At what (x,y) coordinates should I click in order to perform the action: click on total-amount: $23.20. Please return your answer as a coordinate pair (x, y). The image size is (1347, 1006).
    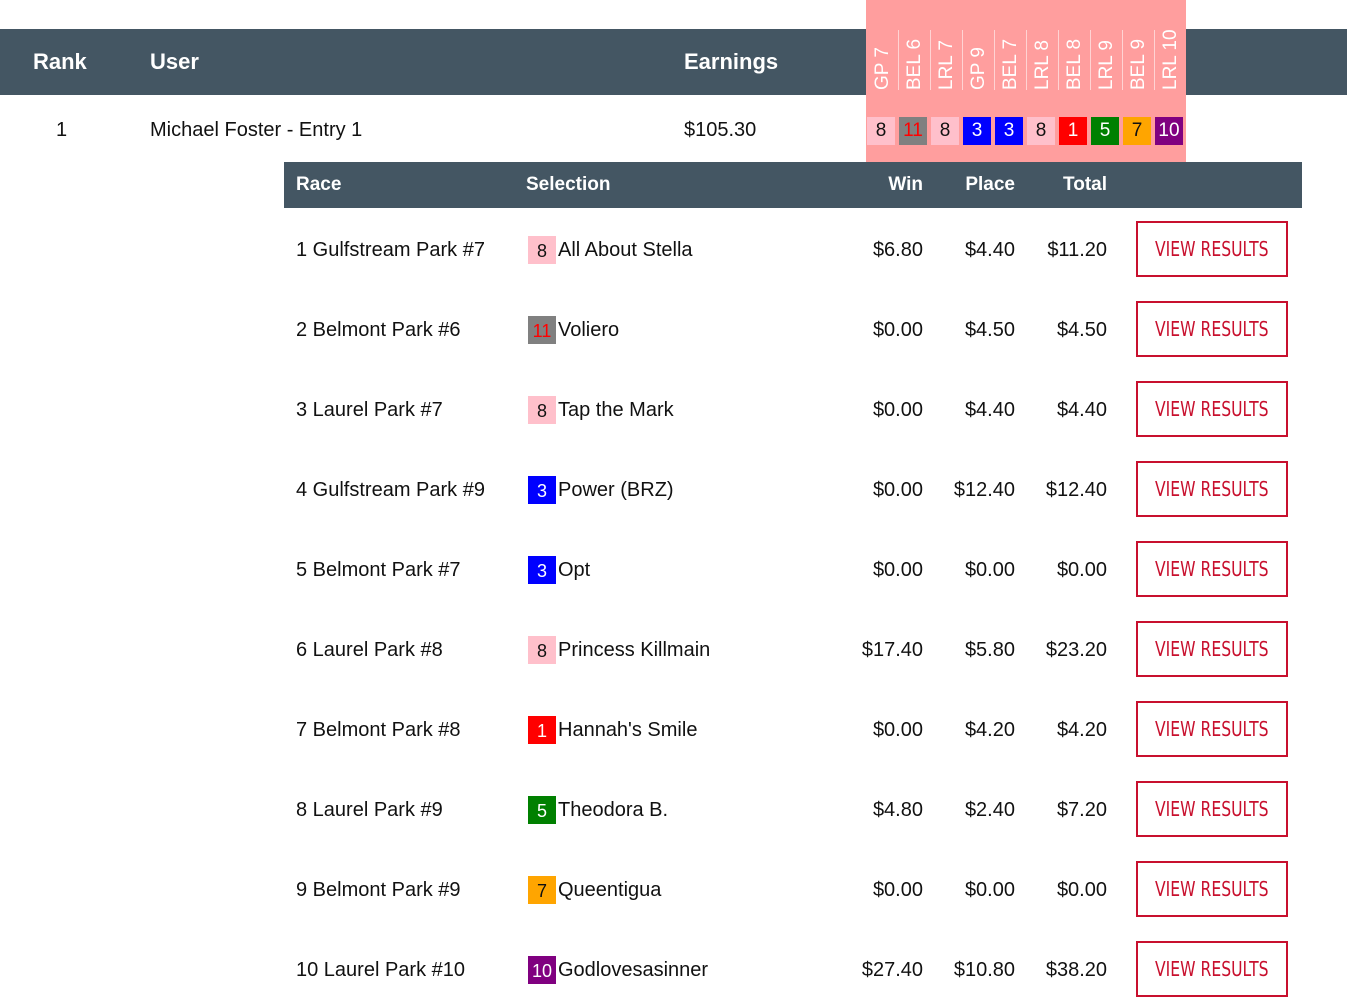
    Looking at the image, I should click on (1076, 650).